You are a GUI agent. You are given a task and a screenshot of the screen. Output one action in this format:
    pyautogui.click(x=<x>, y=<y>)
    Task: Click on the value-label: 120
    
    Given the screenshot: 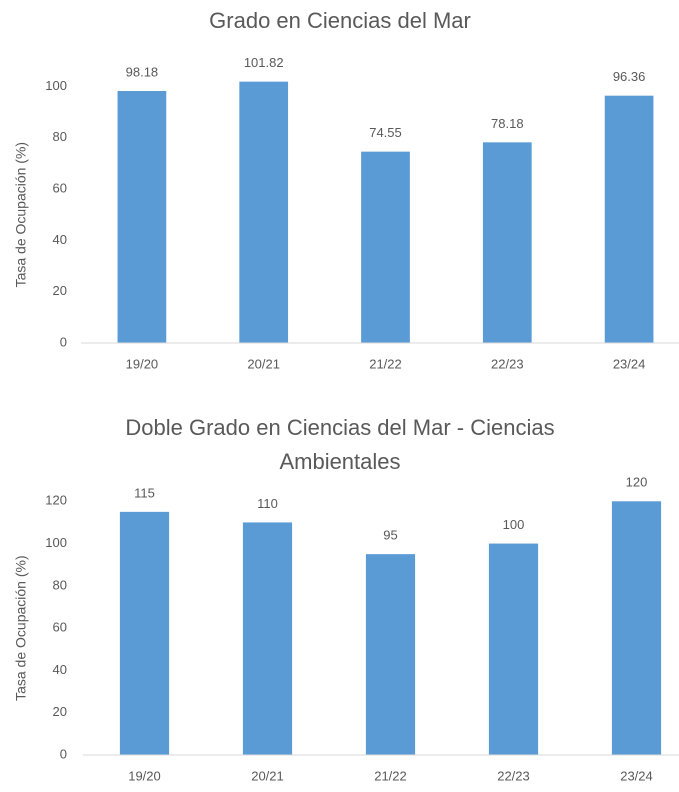 What is the action you would take?
    pyautogui.click(x=637, y=482)
    